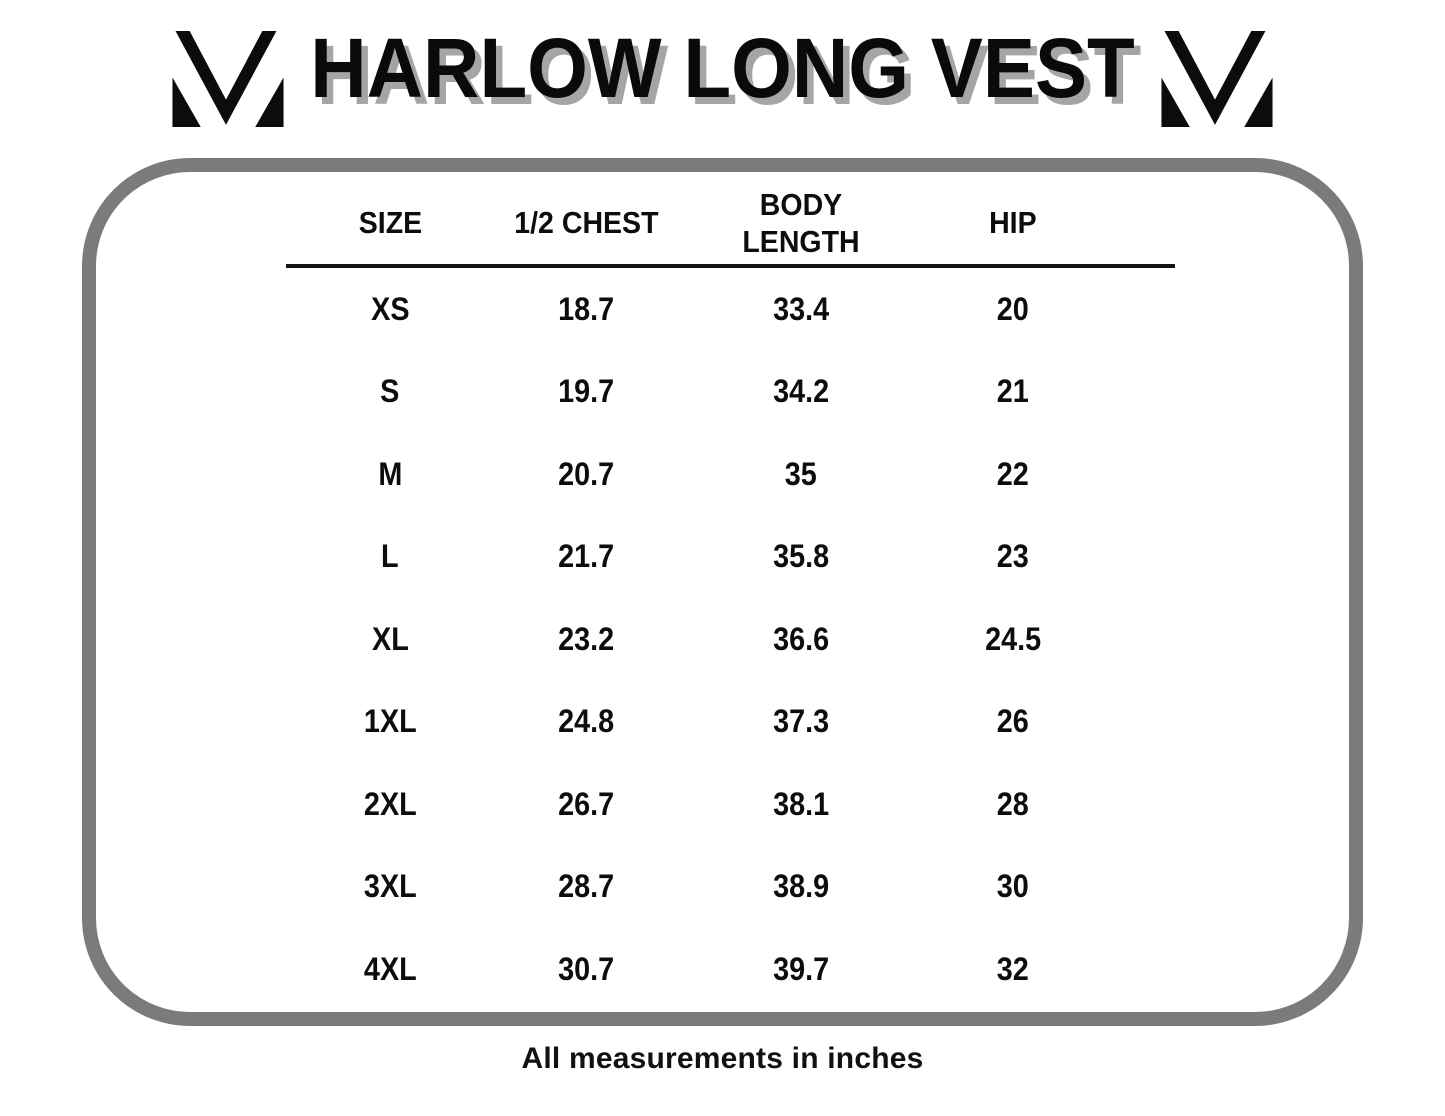  I want to click on header-underline, so click(730, 266).